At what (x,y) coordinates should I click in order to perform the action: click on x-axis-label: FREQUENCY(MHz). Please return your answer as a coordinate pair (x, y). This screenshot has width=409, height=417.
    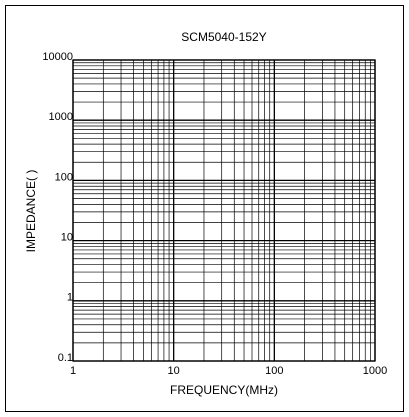
    Looking at the image, I should click on (224, 390).